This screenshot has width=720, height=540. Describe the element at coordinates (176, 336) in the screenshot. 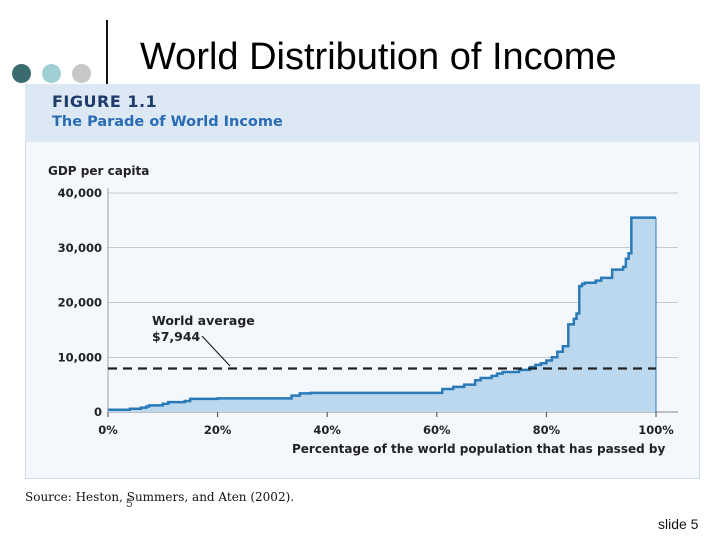

I see `average-value-label: $7,944` at that location.